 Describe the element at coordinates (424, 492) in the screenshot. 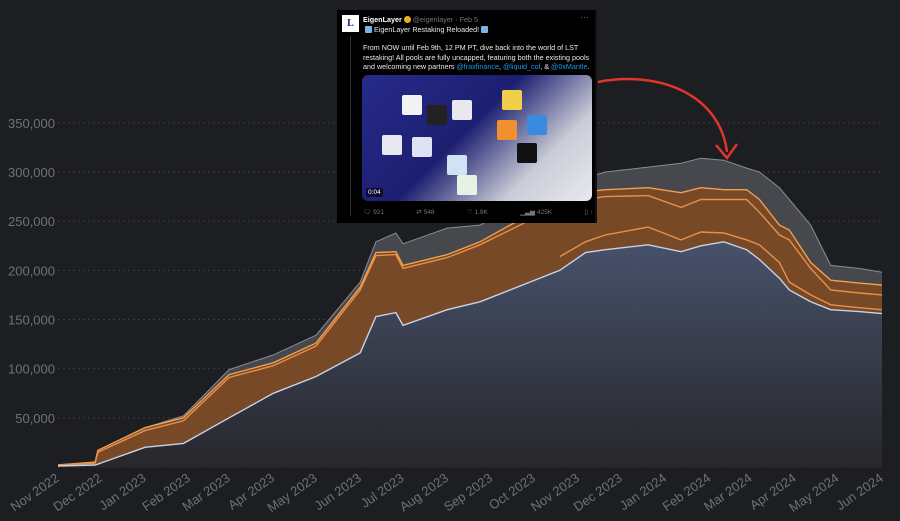

I see `x-tick-label: Aug 2023` at that location.